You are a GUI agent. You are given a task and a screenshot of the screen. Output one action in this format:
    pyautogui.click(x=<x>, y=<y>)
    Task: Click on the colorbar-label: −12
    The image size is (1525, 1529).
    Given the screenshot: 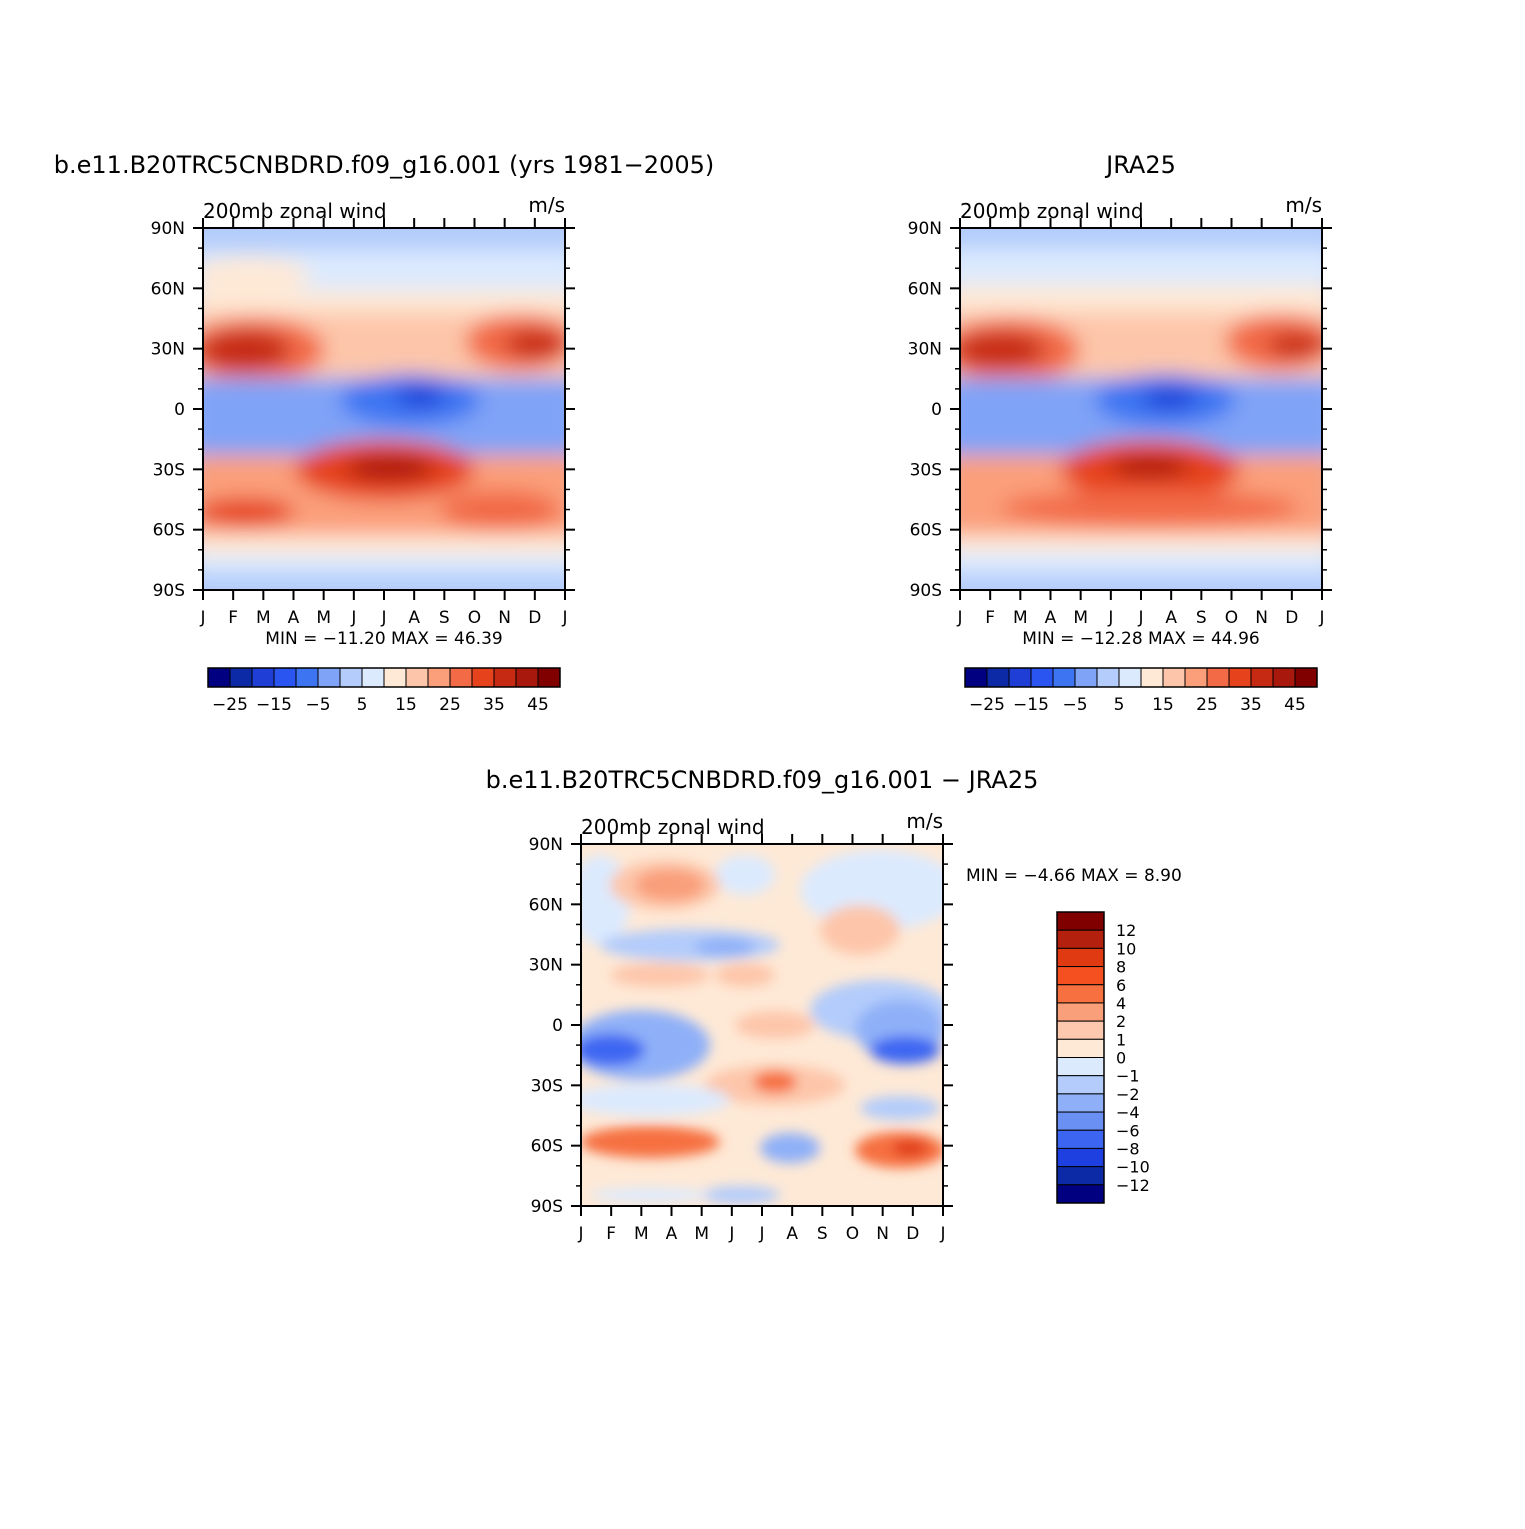 What is the action you would take?
    pyautogui.click(x=1133, y=1185)
    